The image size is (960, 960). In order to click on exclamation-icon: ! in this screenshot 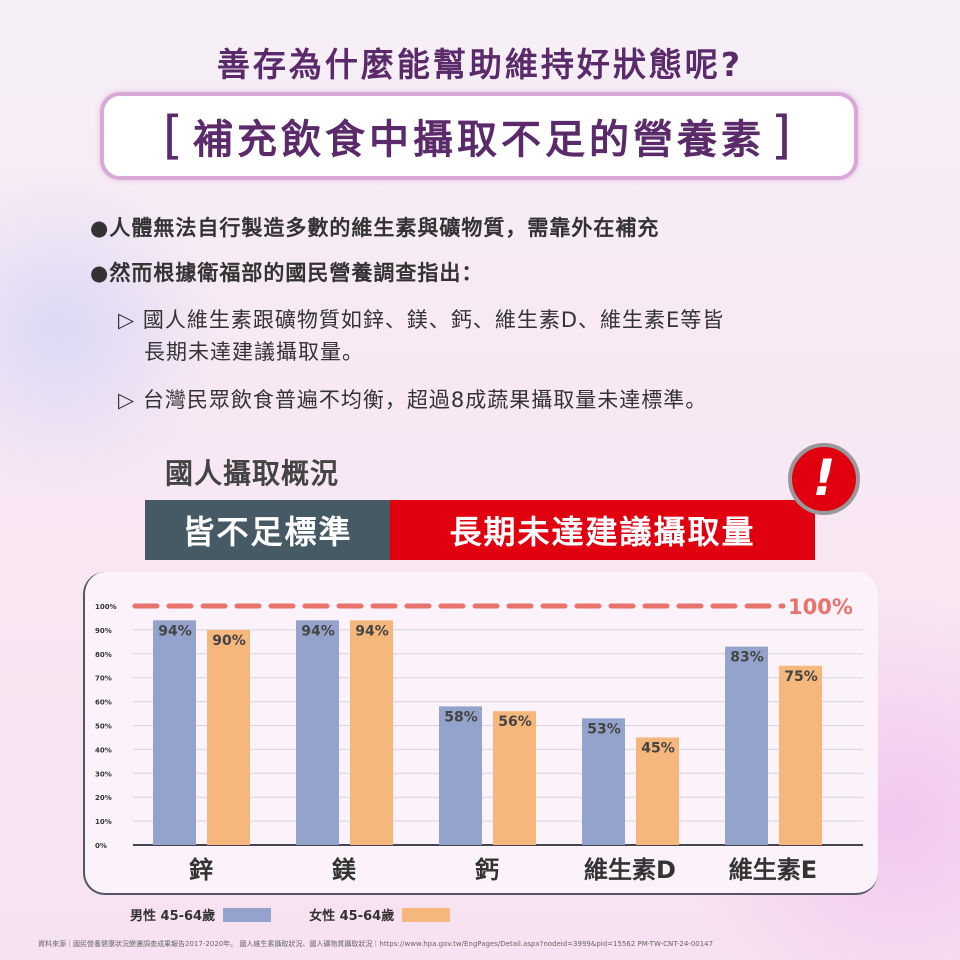, I will do `click(824, 479)`.